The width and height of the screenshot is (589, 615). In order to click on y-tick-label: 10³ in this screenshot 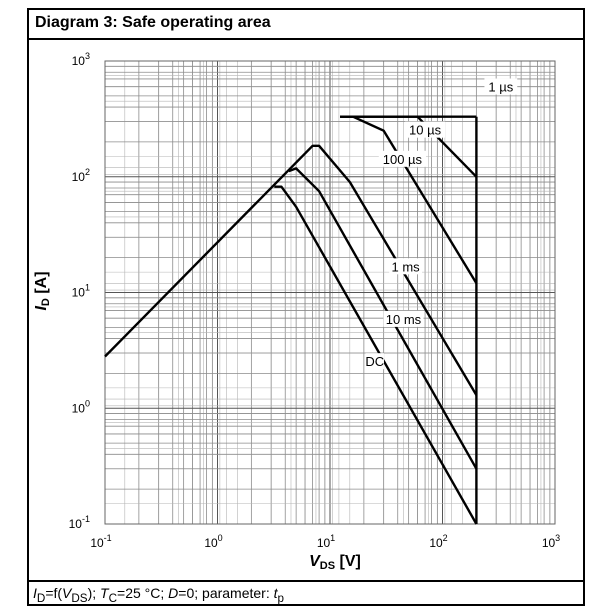, I will do `click(81, 59)`.